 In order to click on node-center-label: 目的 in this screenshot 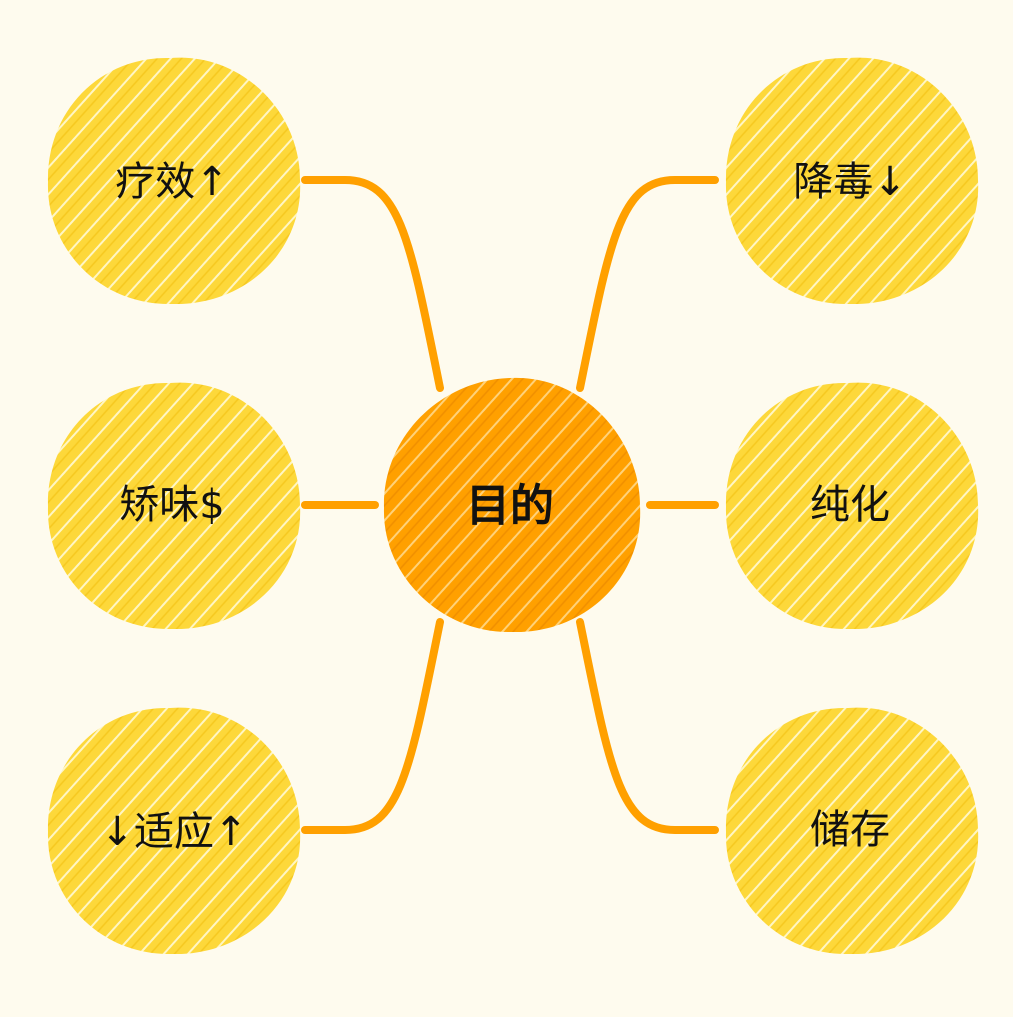, I will do `click(510, 506)`.